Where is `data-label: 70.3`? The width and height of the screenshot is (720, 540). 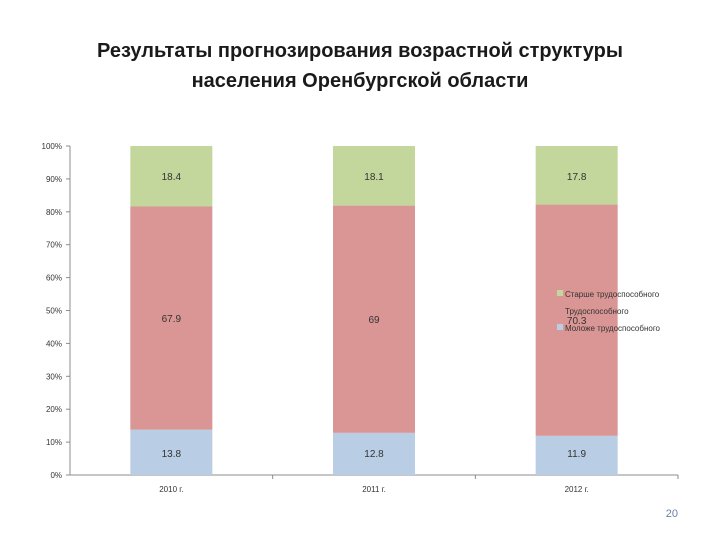 data-label: 70.3 is located at coordinates (577, 321).